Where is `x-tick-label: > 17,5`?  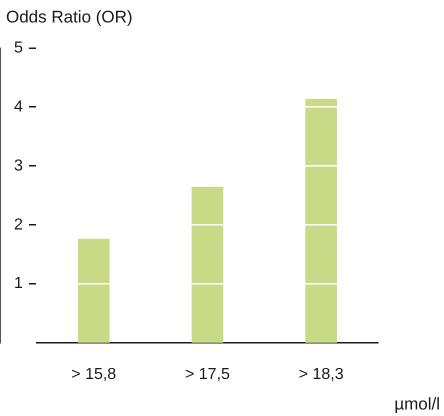
x-tick-label: > 17,5 is located at coordinates (207, 374).